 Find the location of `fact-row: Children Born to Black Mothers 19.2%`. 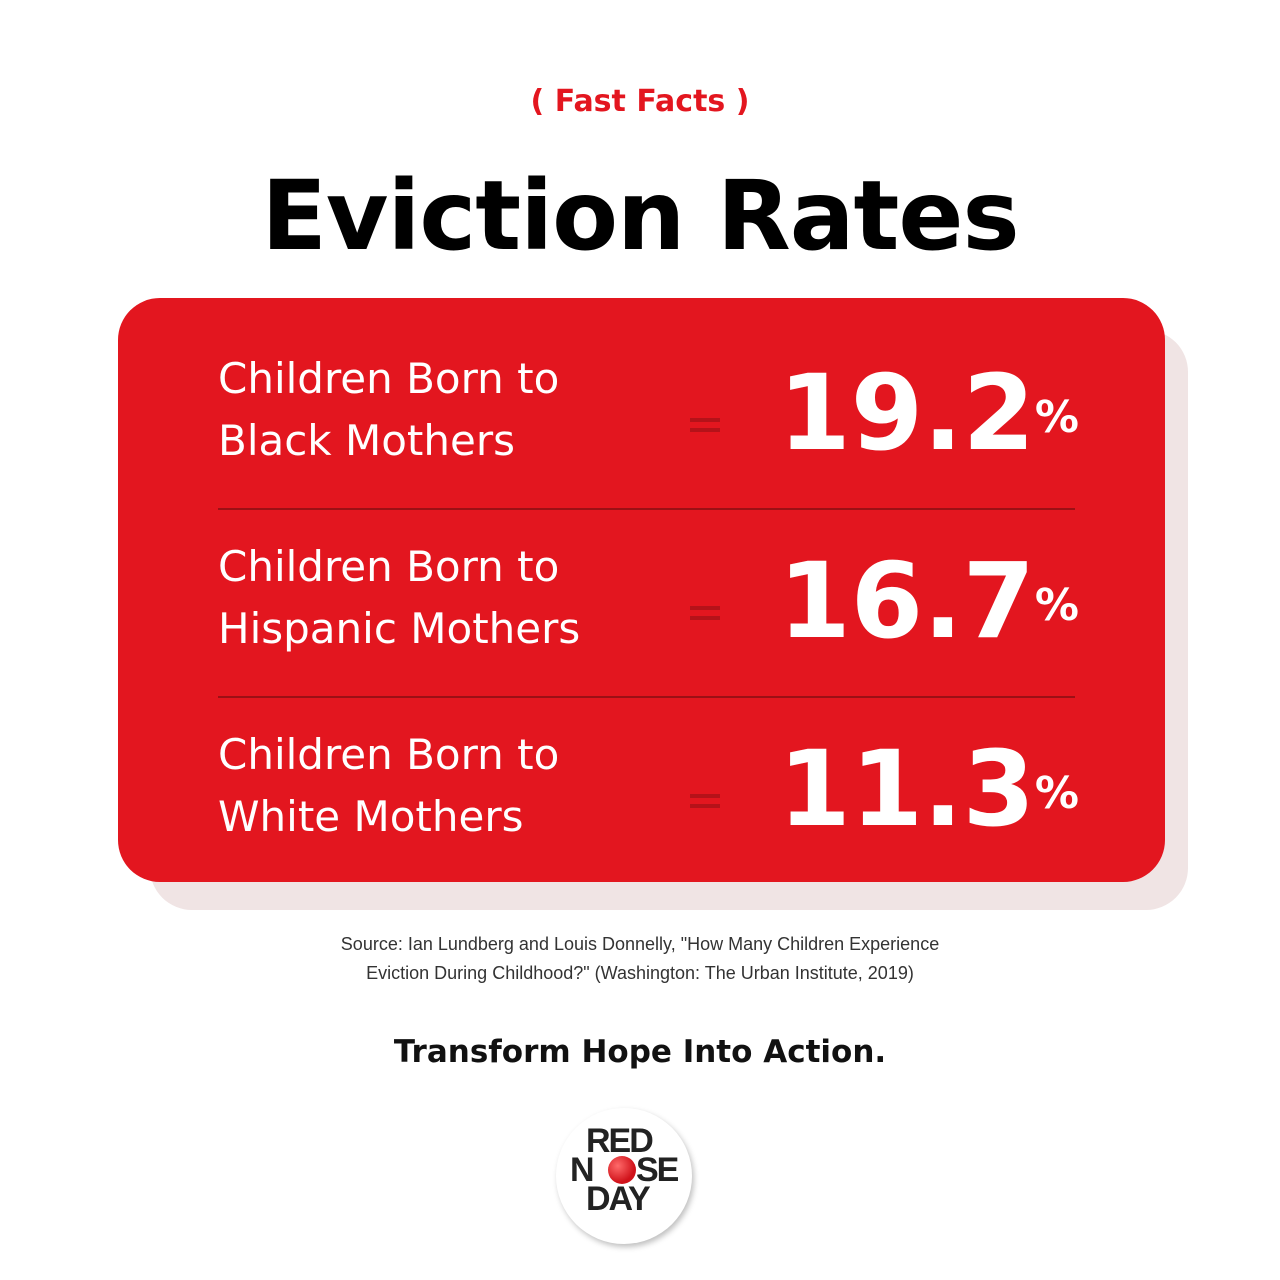

fact-row: Children Born to Black Mothers 19.2% is located at coordinates (641, 404).